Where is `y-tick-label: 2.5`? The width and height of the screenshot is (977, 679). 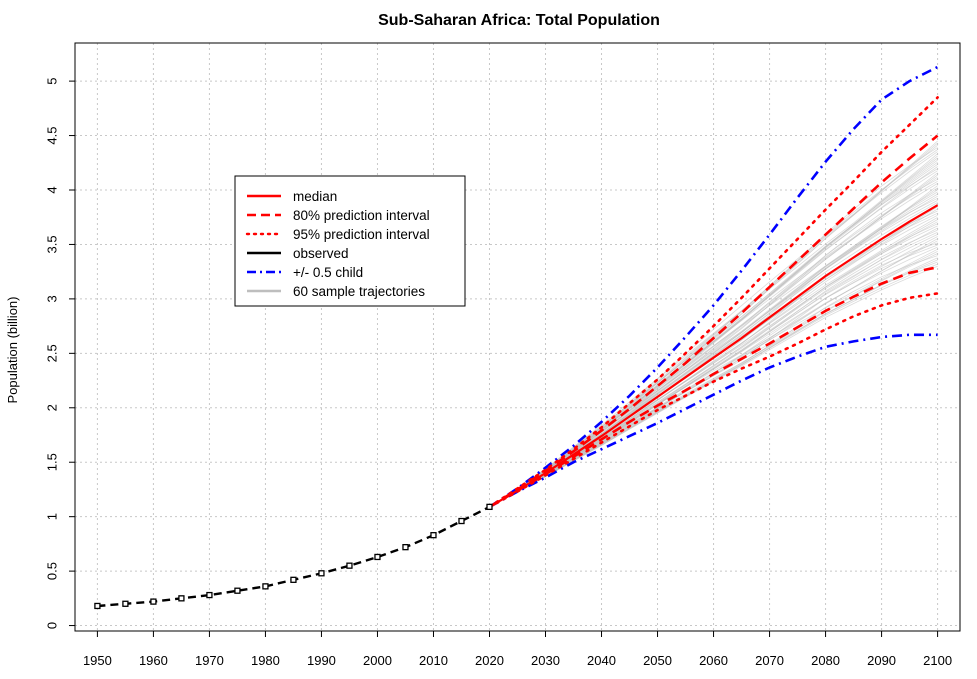 y-tick-label: 2.5 is located at coordinates (51, 353).